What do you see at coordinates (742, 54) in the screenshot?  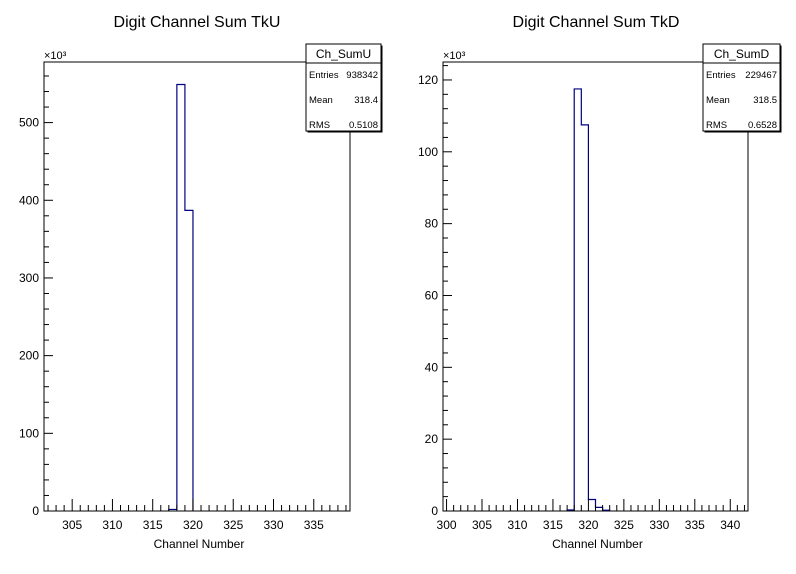 I see `stats-name: Ch_SumD` at bounding box center [742, 54].